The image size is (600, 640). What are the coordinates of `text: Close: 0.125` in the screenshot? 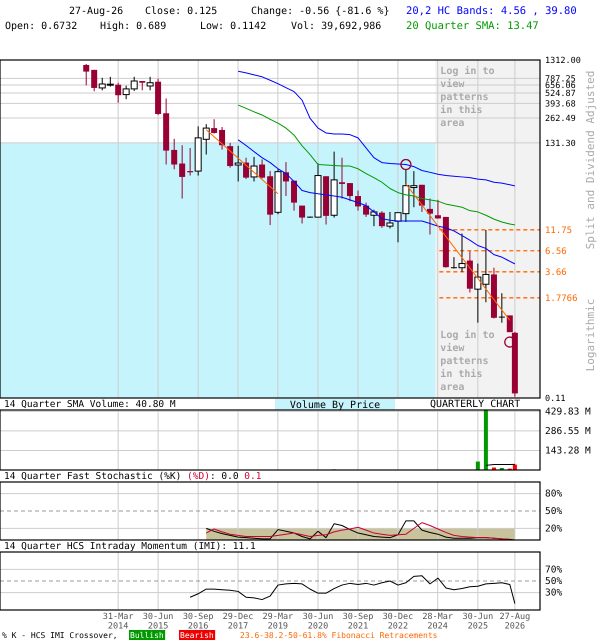 It's located at (181, 11).